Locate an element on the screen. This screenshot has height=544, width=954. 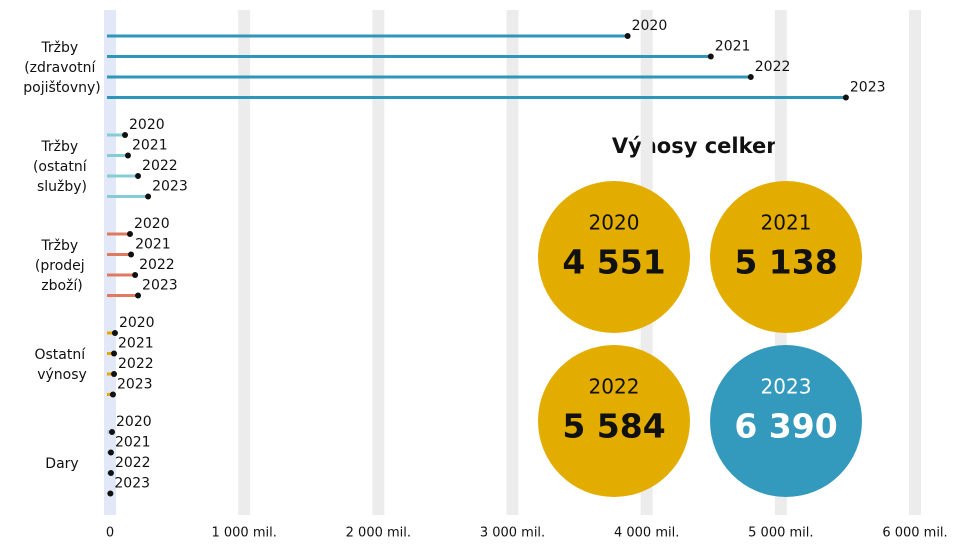
total-value: 5 584 is located at coordinates (613, 426).